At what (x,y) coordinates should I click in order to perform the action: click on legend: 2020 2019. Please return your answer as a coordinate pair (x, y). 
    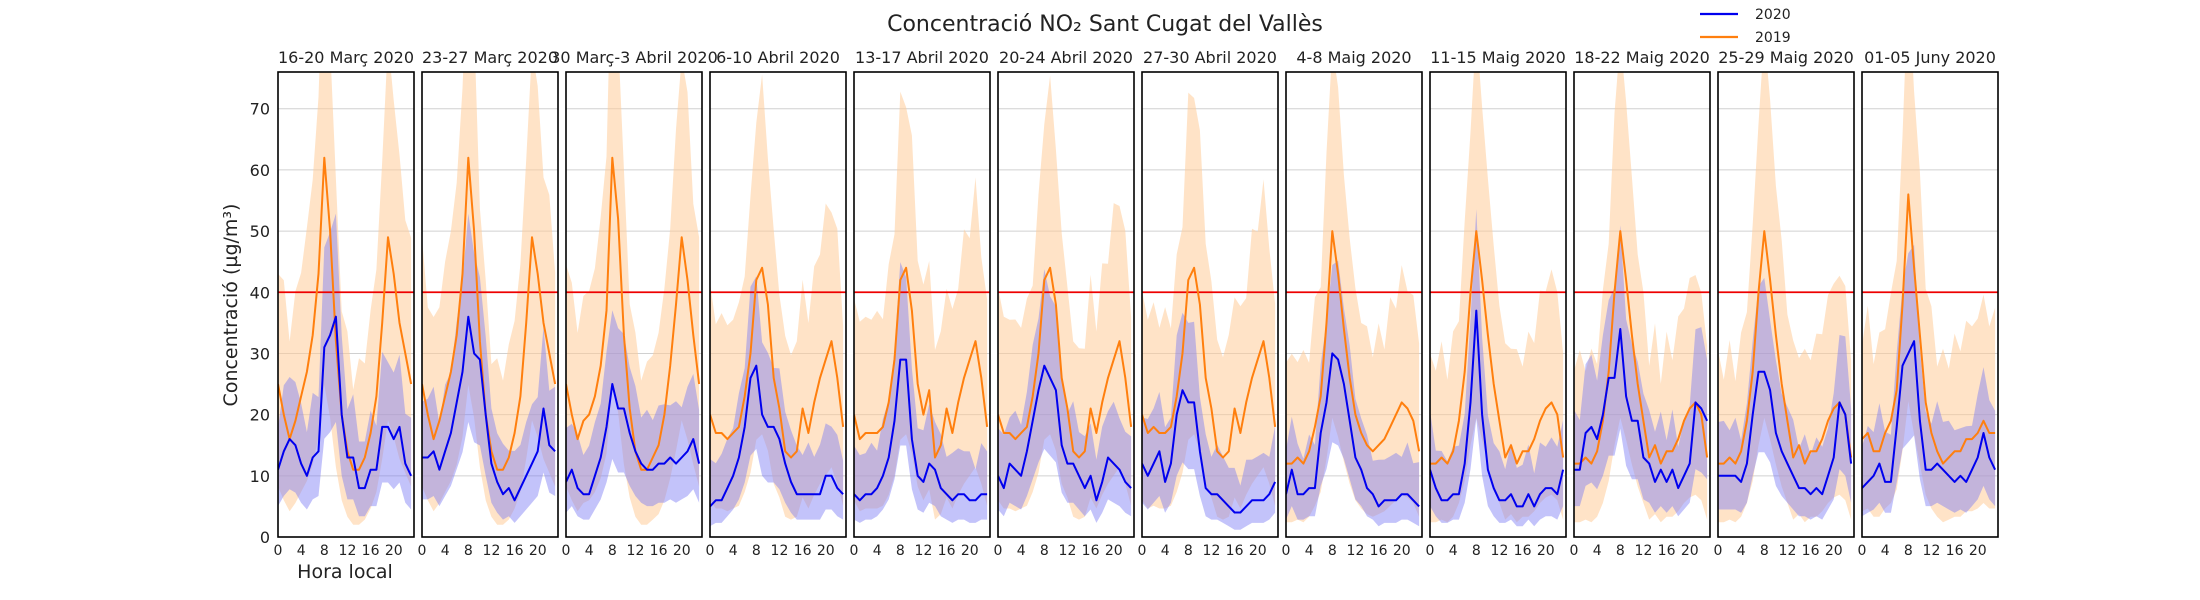
    Looking at the image, I should click on (1745, 26).